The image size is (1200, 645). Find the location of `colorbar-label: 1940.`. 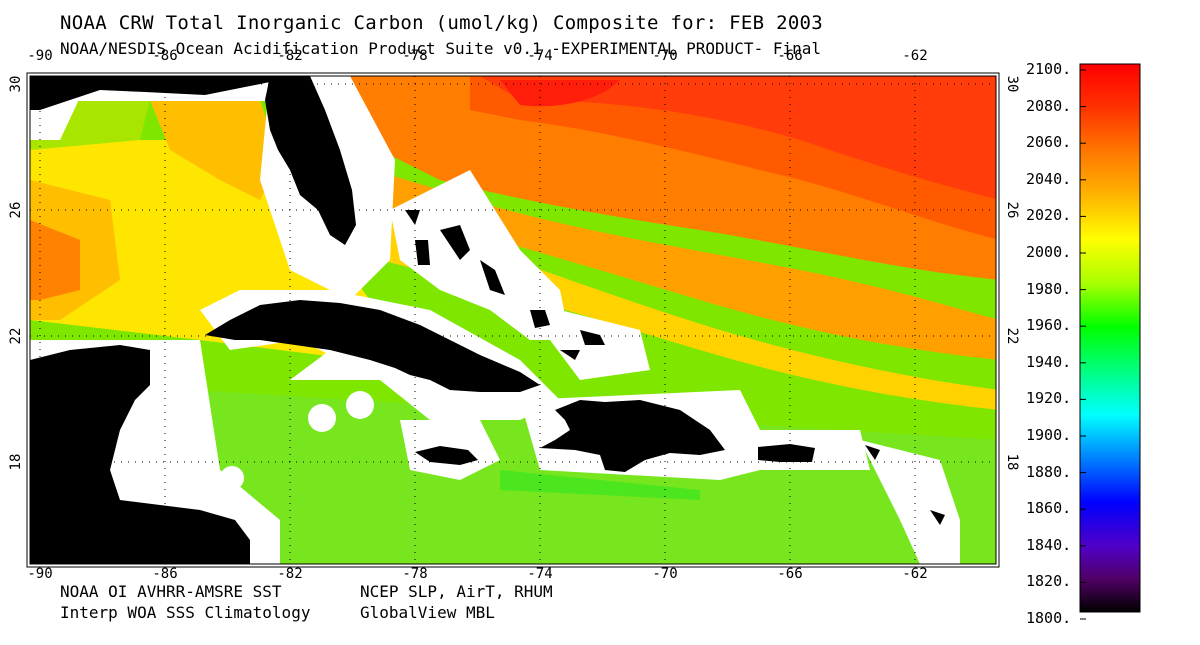

colorbar-label: 1940. is located at coordinates (1049, 361).